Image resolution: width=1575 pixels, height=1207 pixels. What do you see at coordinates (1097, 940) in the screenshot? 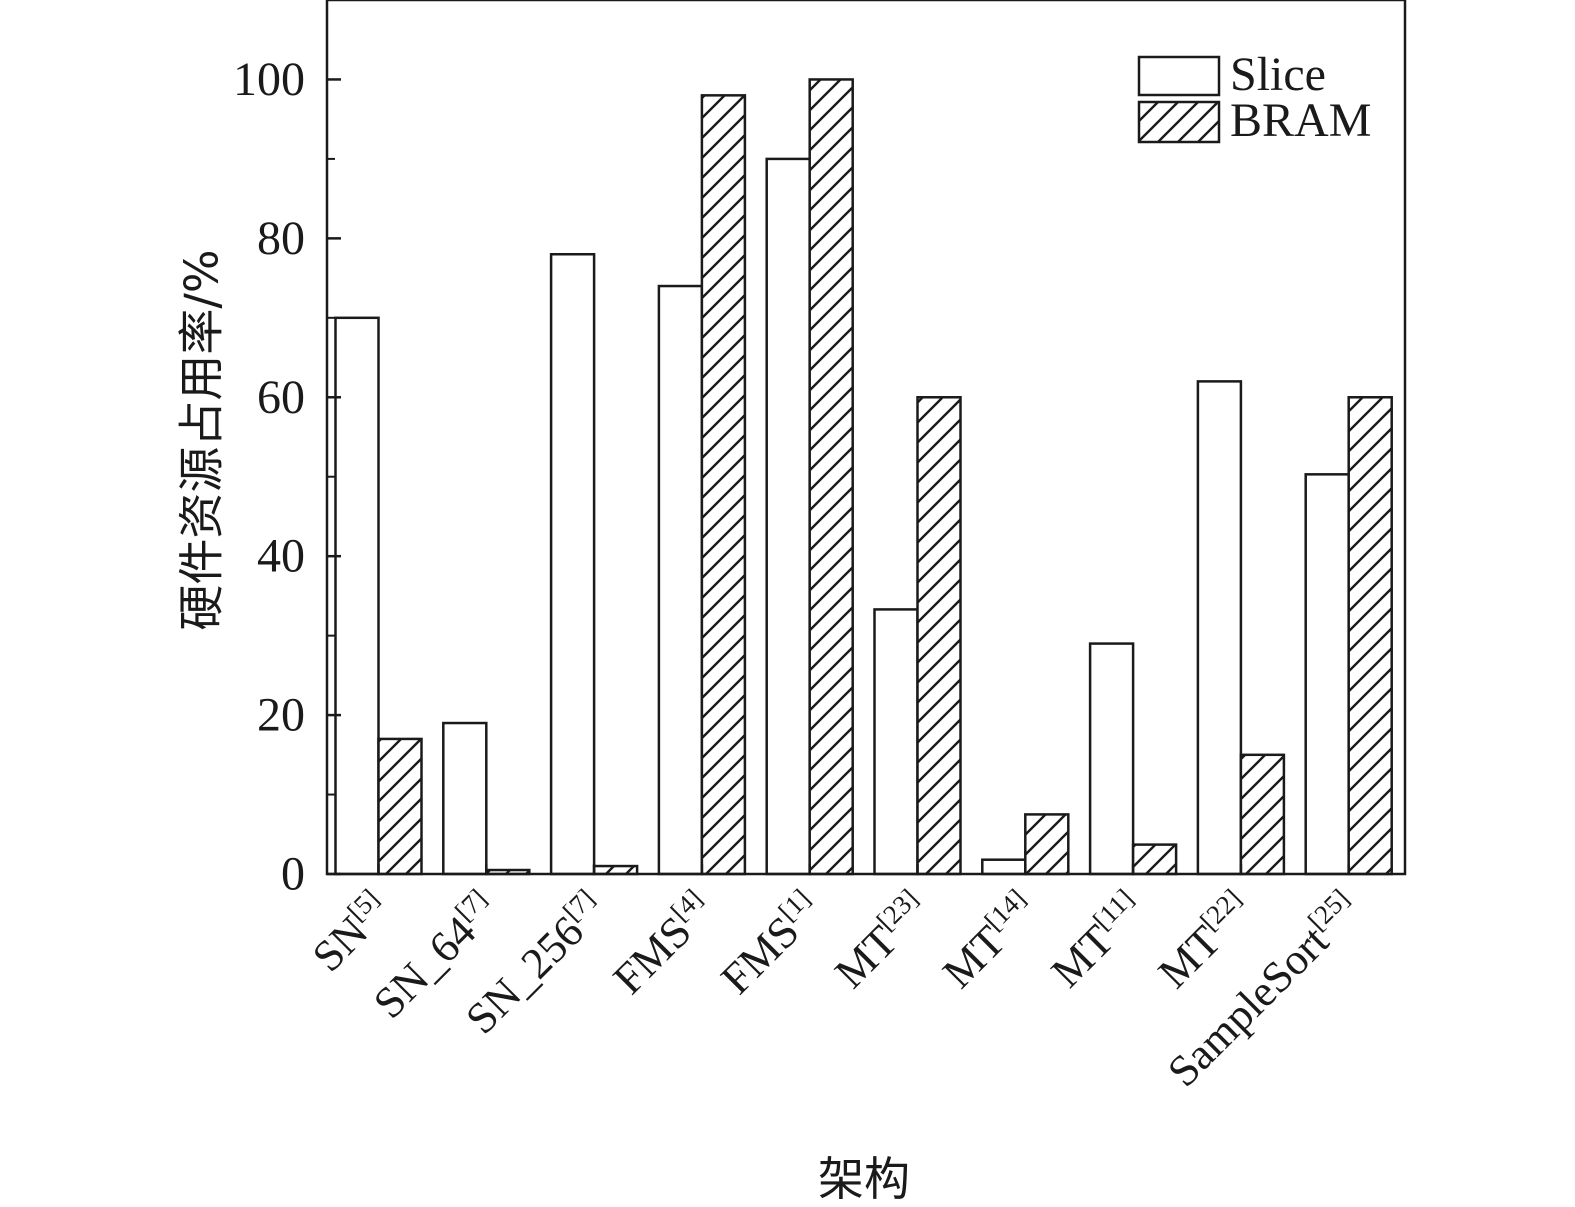
I see `x-tick-label-7: MT[11]` at bounding box center [1097, 940].